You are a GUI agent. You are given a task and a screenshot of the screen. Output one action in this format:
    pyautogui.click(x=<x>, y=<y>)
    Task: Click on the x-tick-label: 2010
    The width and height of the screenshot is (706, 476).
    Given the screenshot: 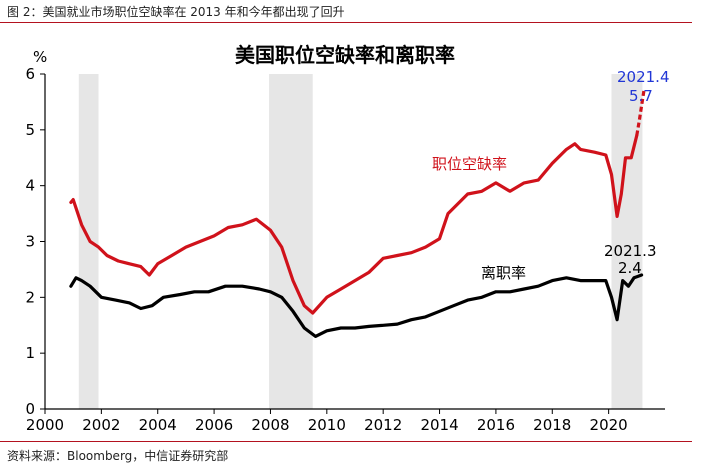 What is the action you would take?
    pyautogui.click(x=327, y=425)
    